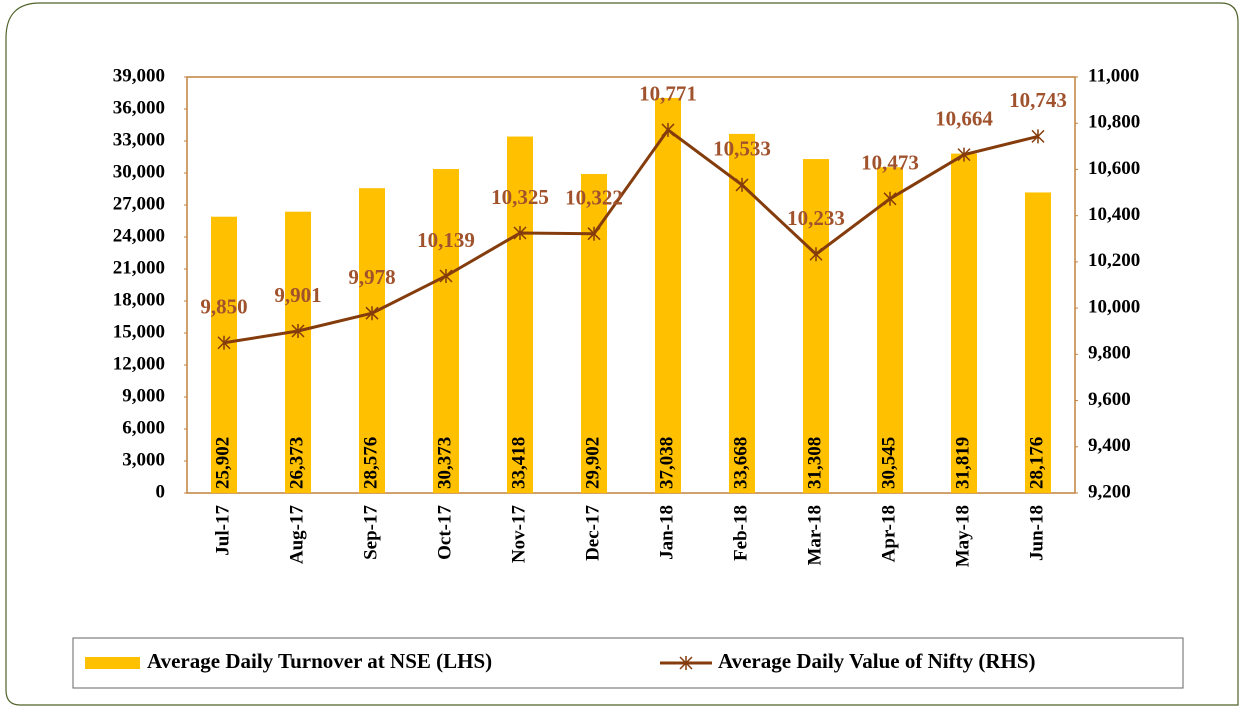 This screenshot has height=708, width=1241. What do you see at coordinates (1114, 122) in the screenshot?
I see `y2-tick-label: 10,800` at bounding box center [1114, 122].